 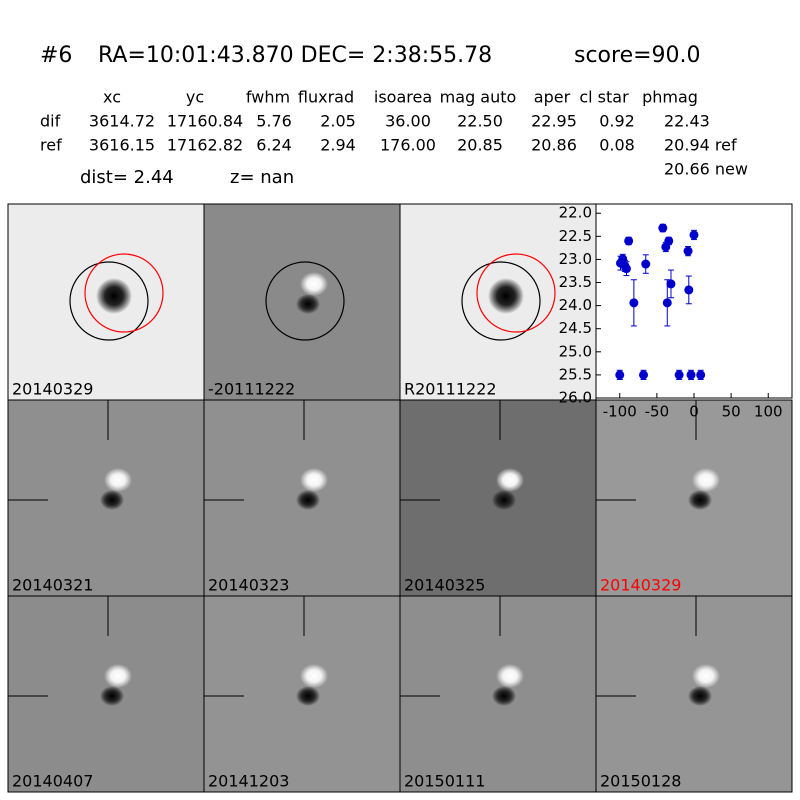 I want to click on table-cell: 22.95, so click(x=554, y=121).